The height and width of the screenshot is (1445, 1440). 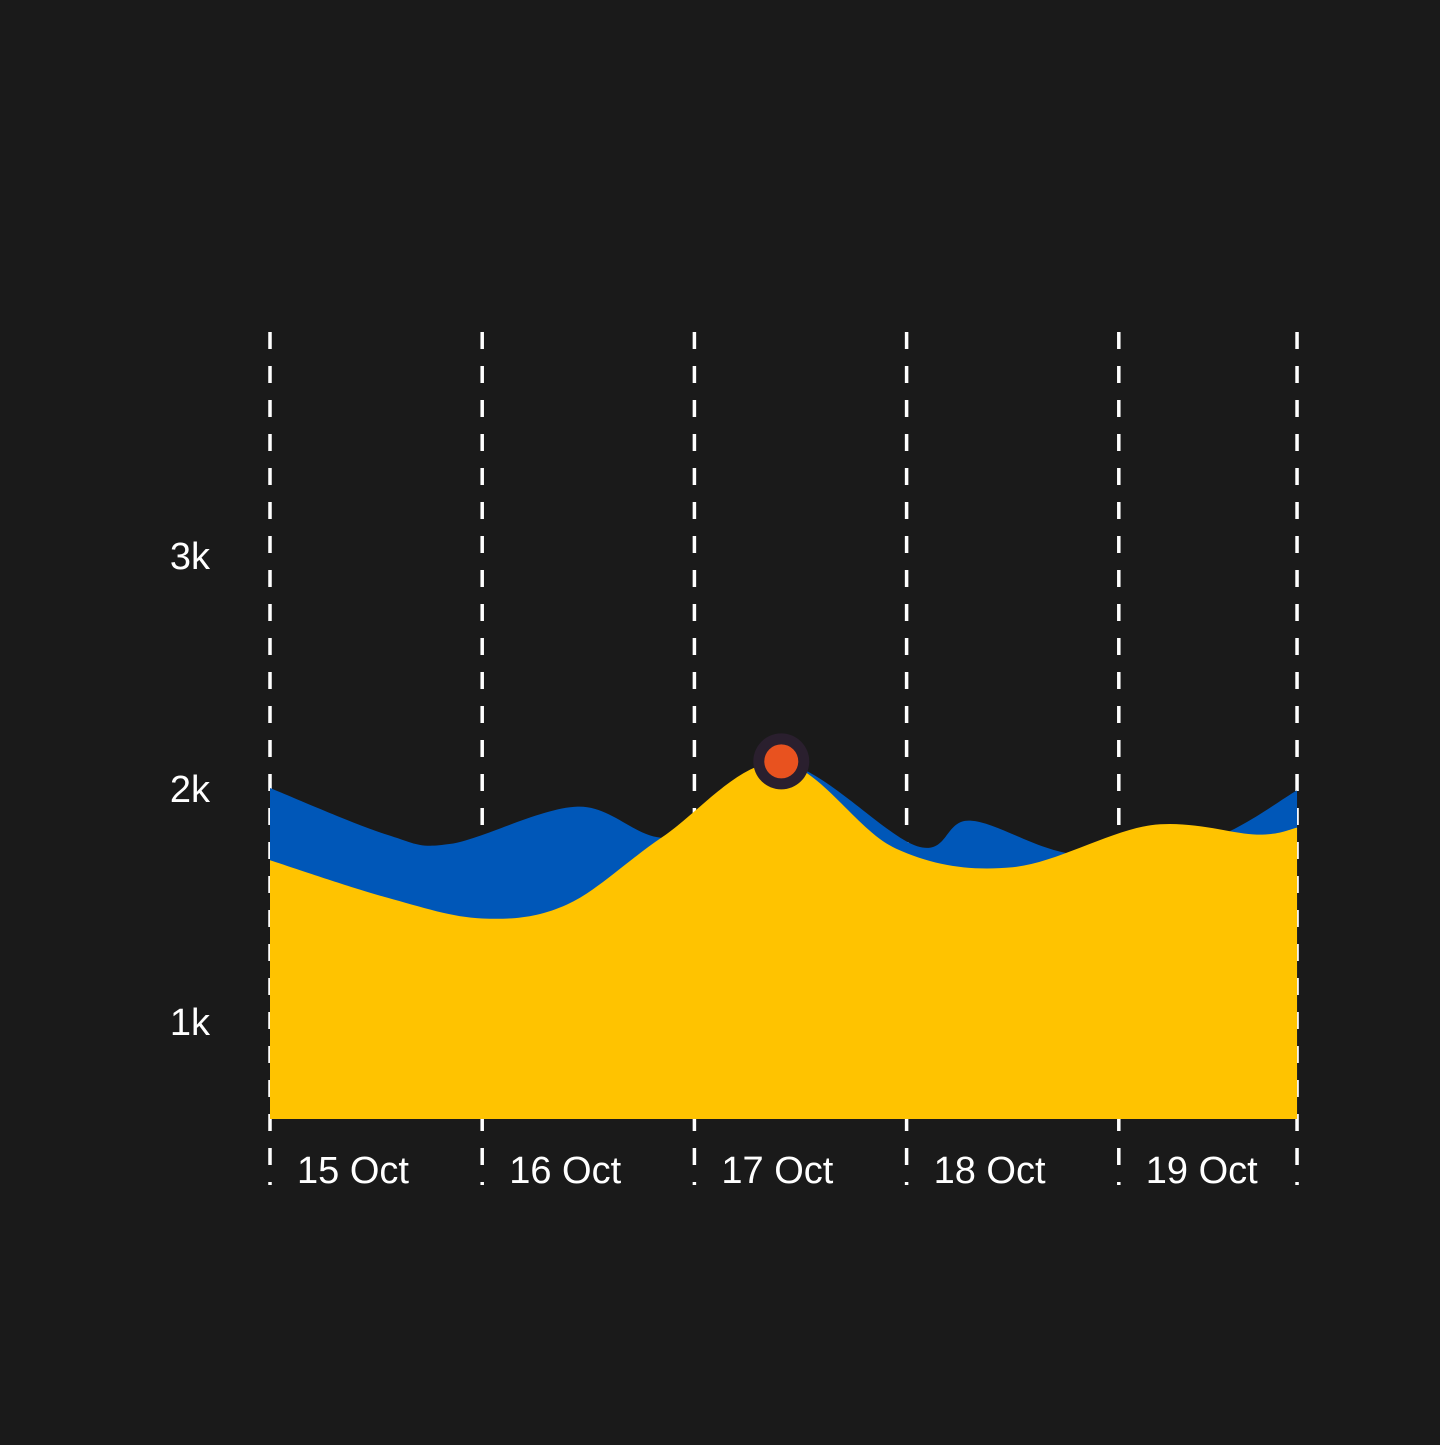 I want to click on x-tick-label: 17 Oct, so click(x=777, y=1171).